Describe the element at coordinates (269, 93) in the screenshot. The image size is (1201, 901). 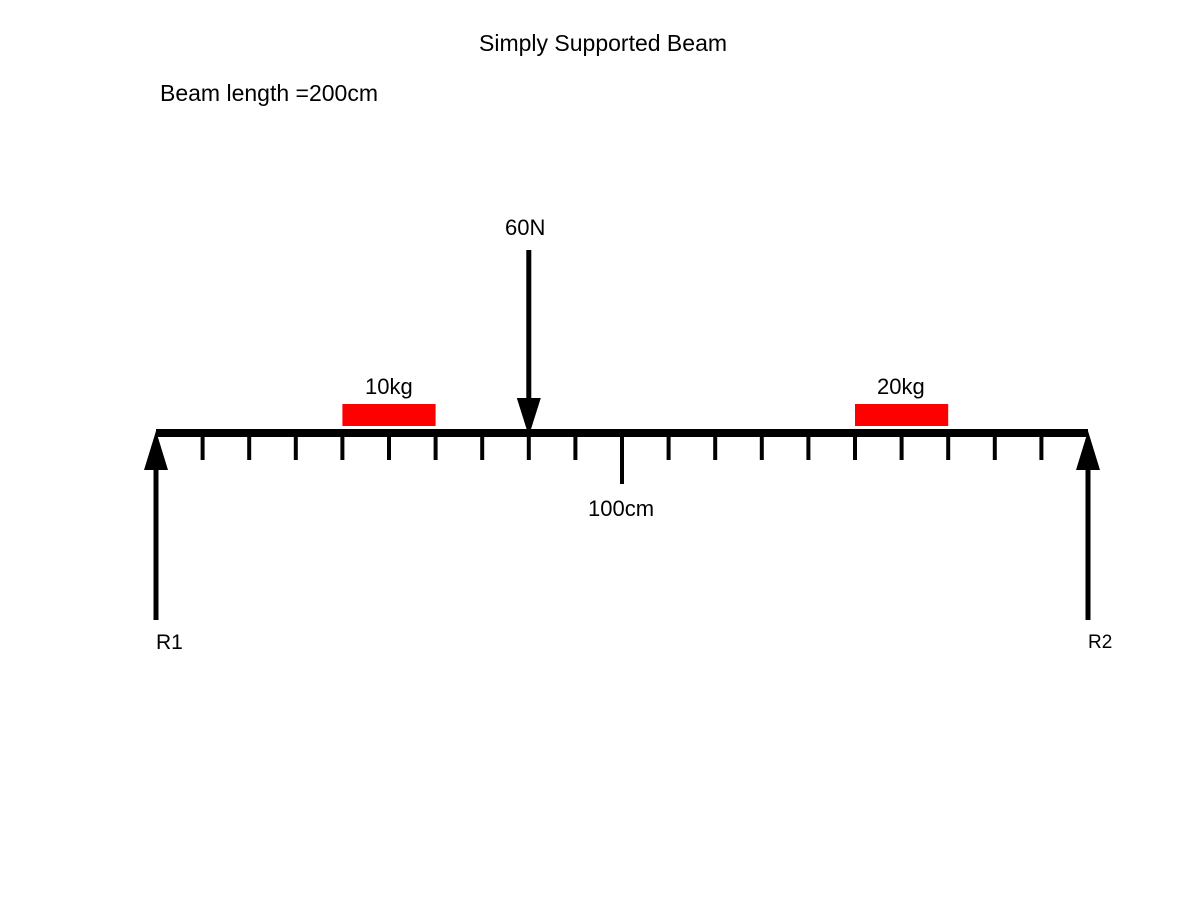
I see `beam-length-label: Beam length =200cm` at that location.